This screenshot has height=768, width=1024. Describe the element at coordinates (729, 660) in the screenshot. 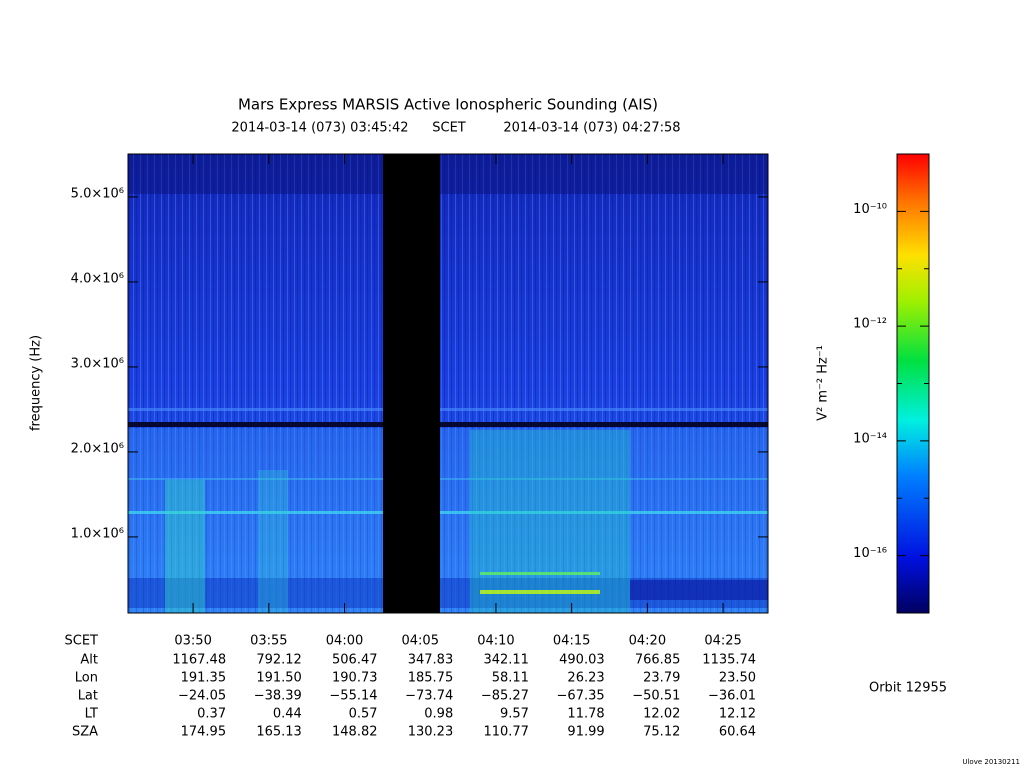

I see `ephemeris-value: 1135.74` at that location.